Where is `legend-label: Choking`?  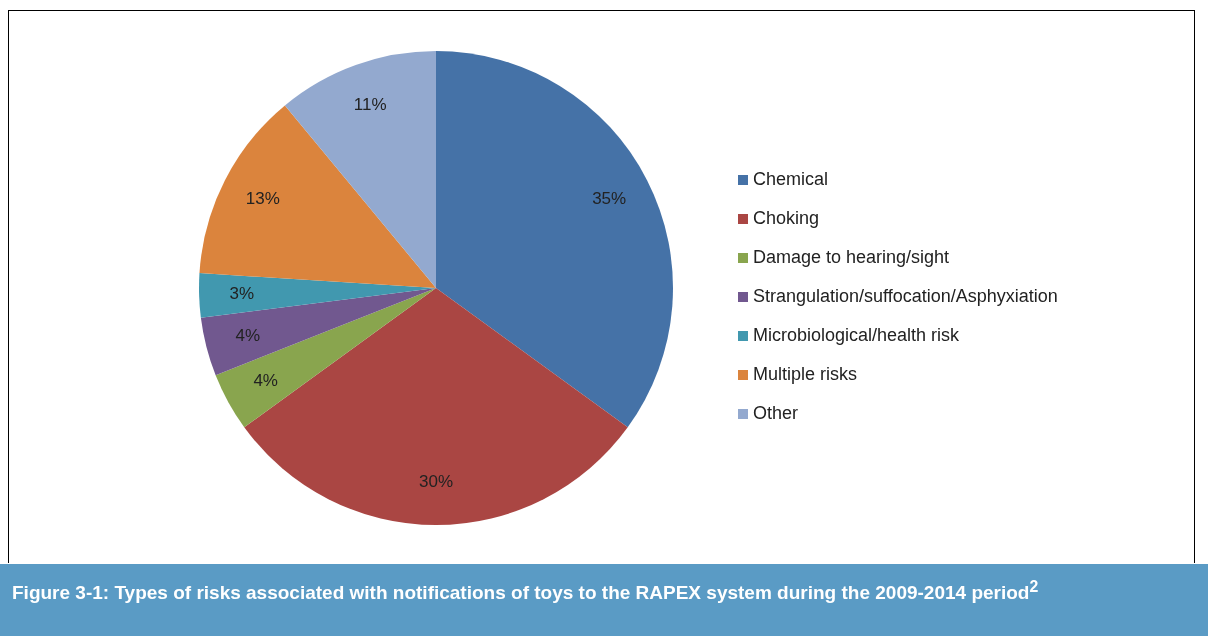
legend-label: Choking is located at coordinates (786, 218).